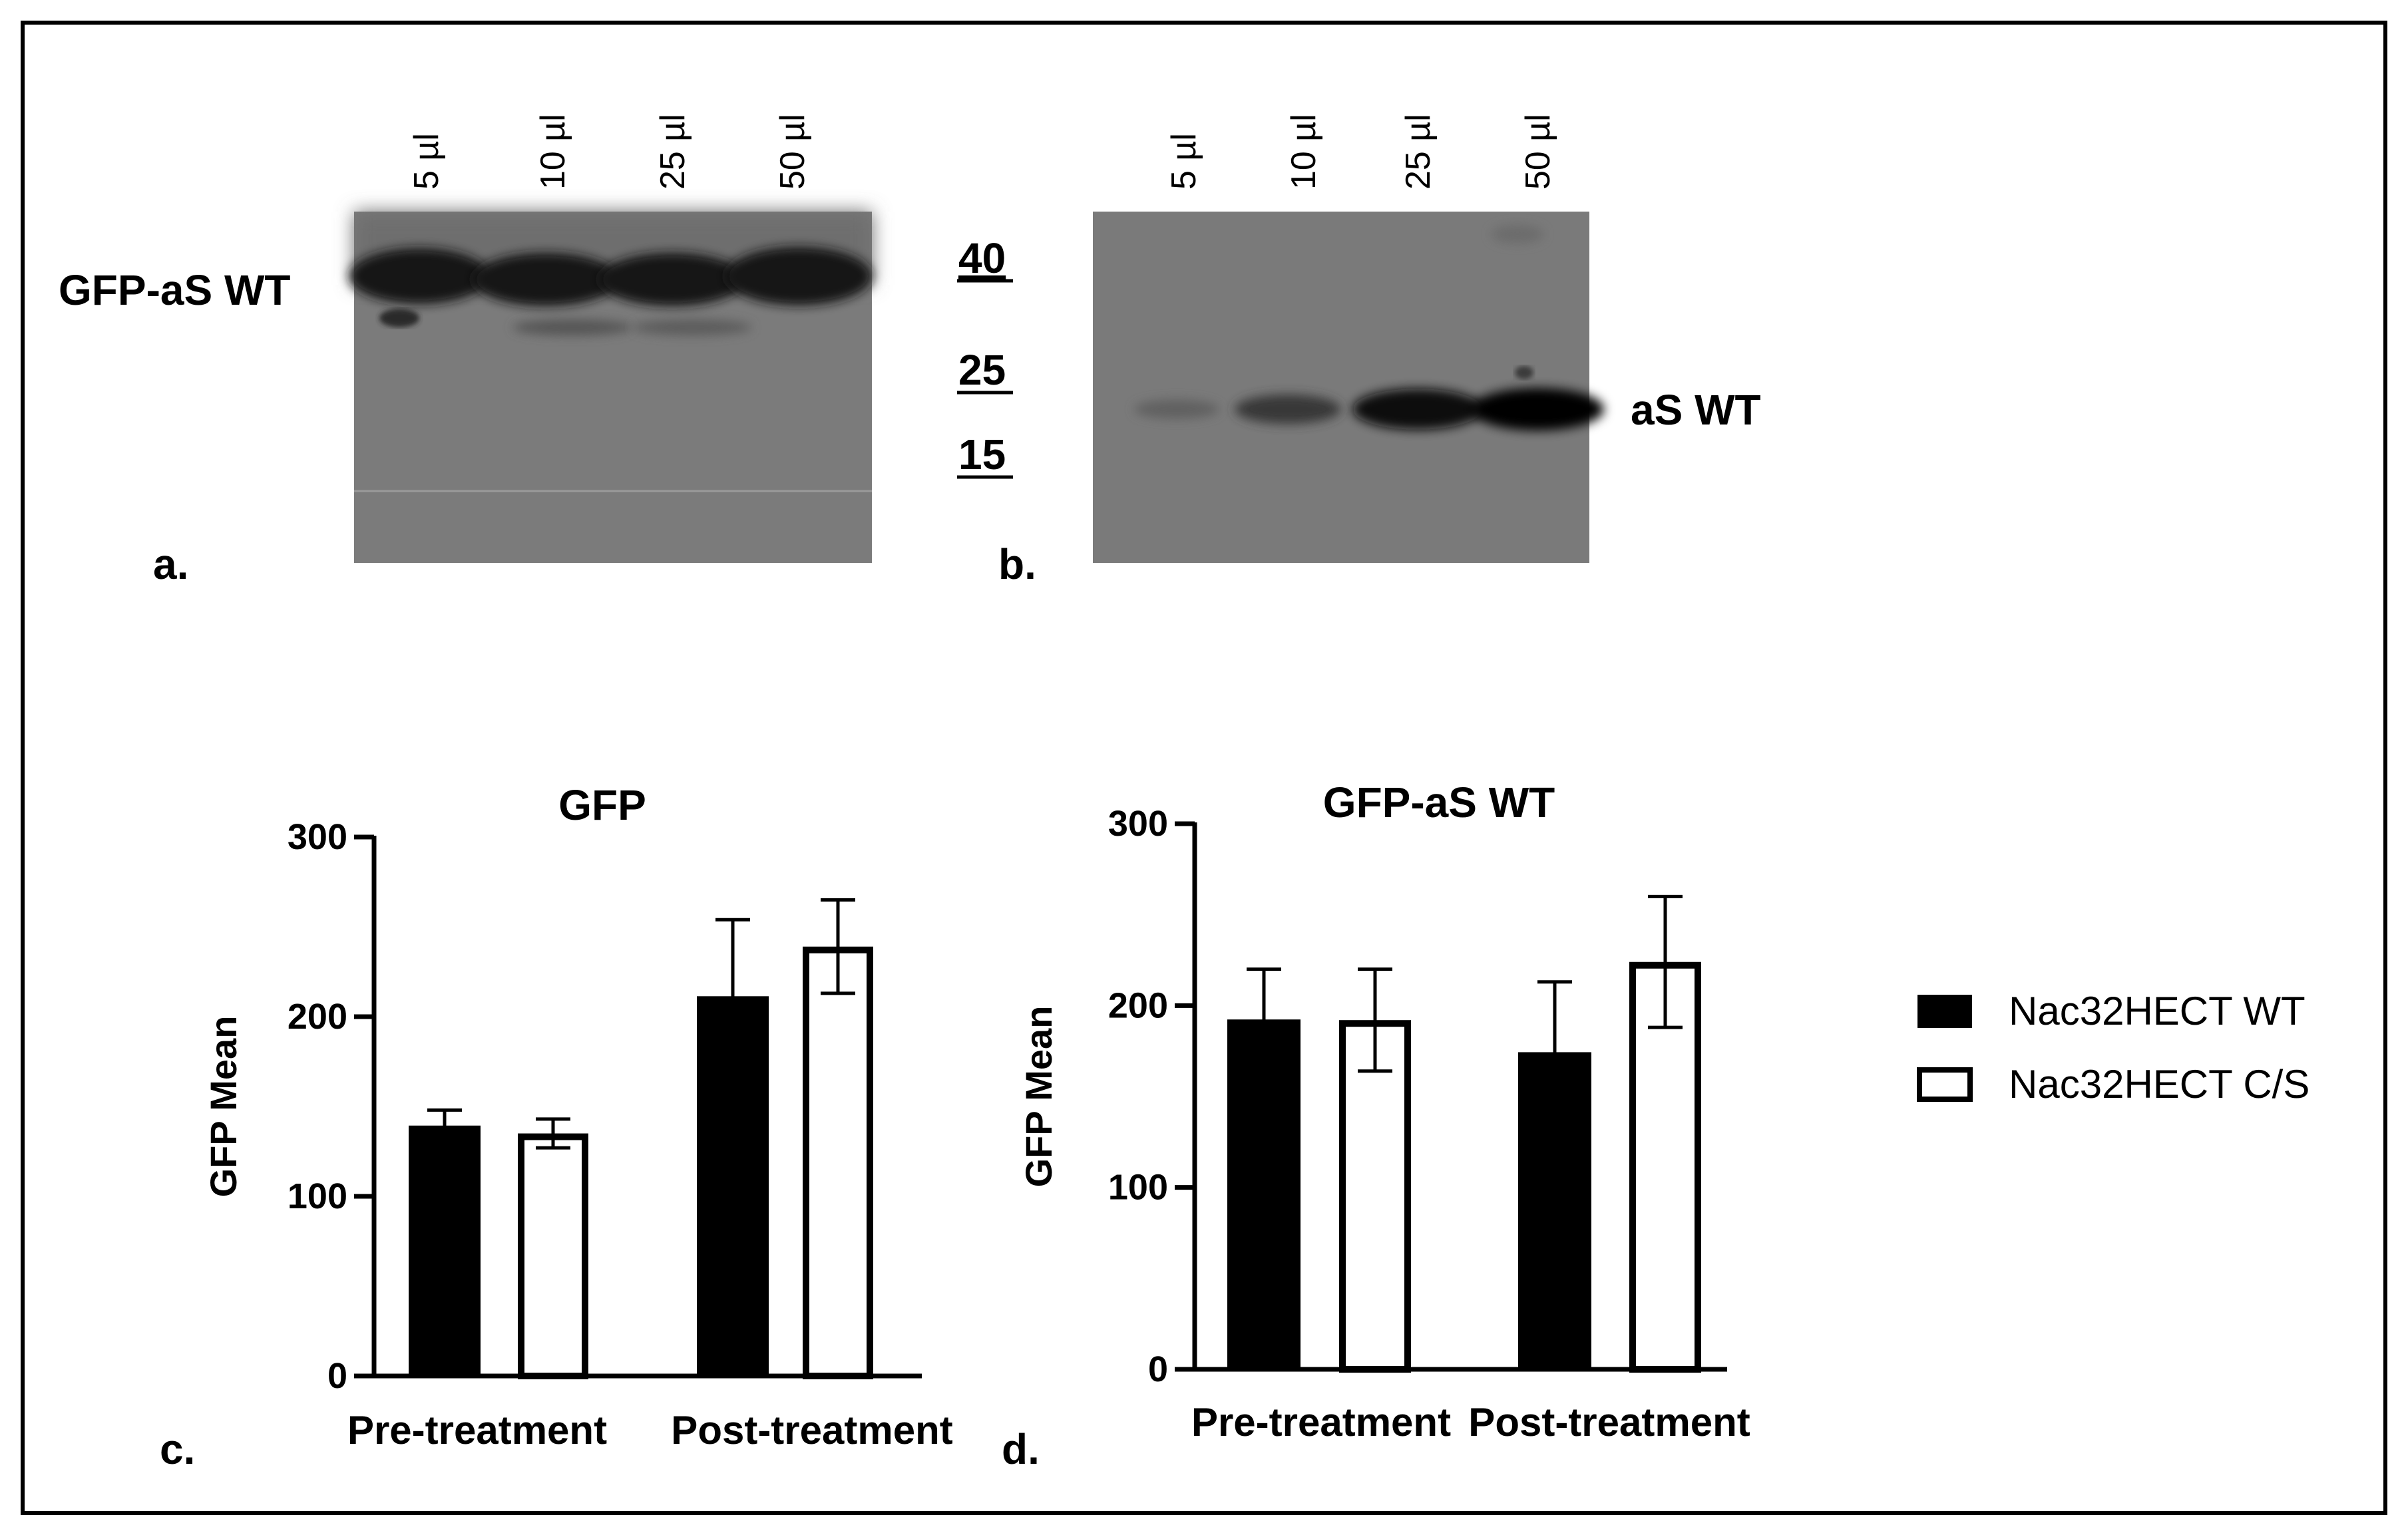 This screenshot has height=1535, width=2408. I want to click on blot-b-bands, so click(1369, 409).